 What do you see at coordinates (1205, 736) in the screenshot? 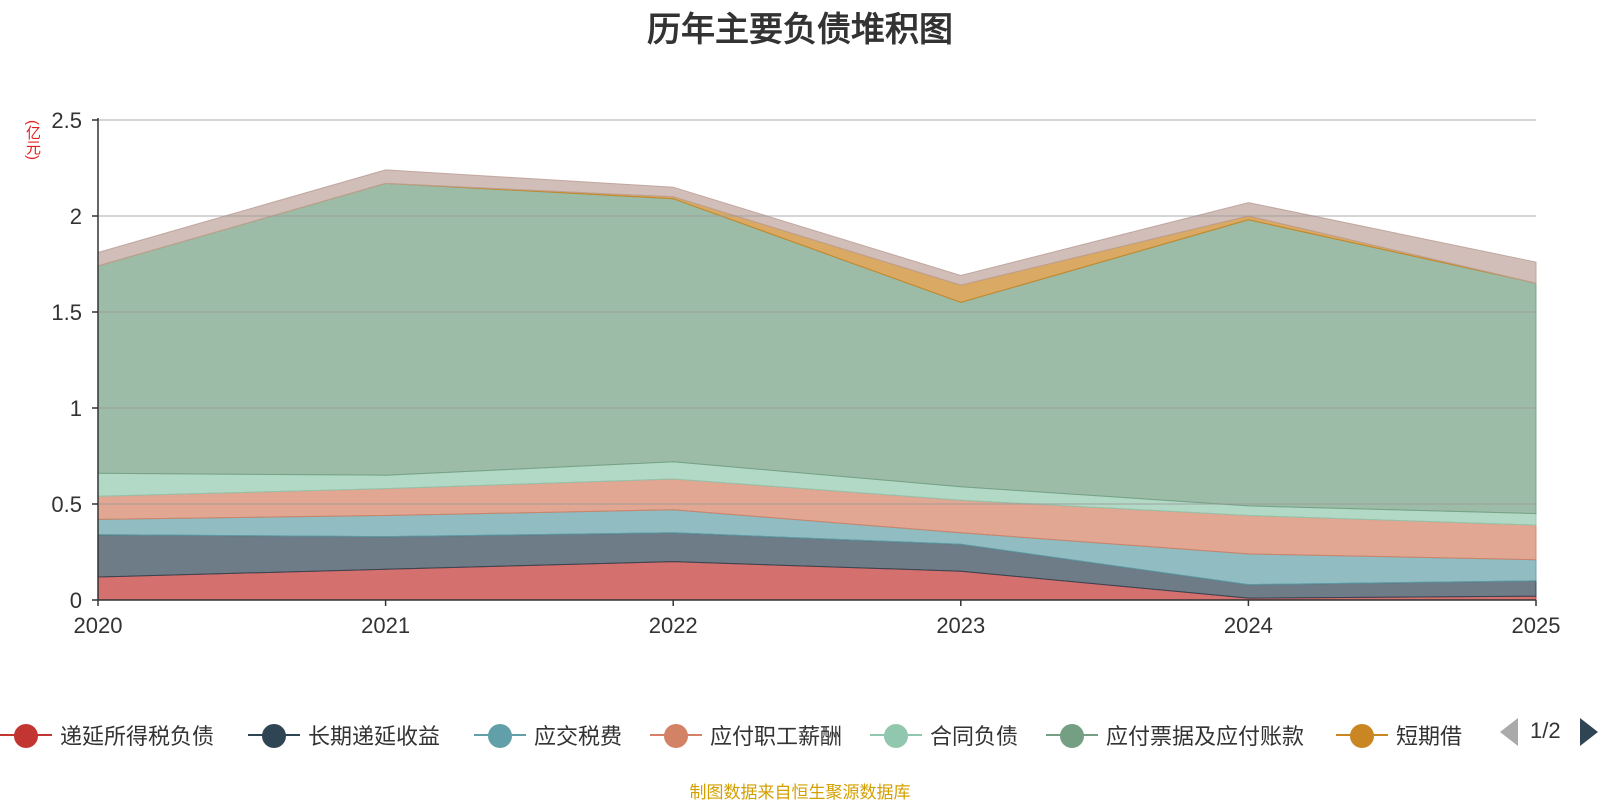
I see `legend-label: 应付票据及应付账款` at bounding box center [1205, 736].